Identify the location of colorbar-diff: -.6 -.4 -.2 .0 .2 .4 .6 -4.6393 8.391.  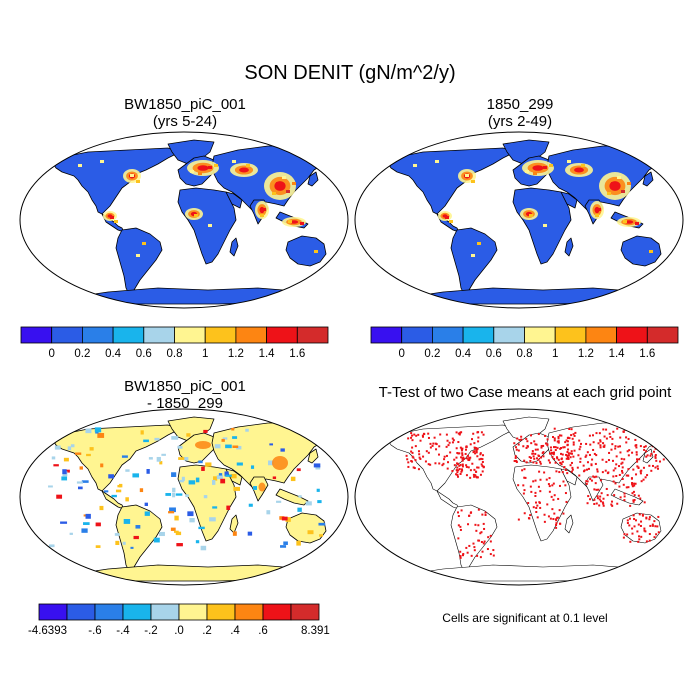
(179, 620).